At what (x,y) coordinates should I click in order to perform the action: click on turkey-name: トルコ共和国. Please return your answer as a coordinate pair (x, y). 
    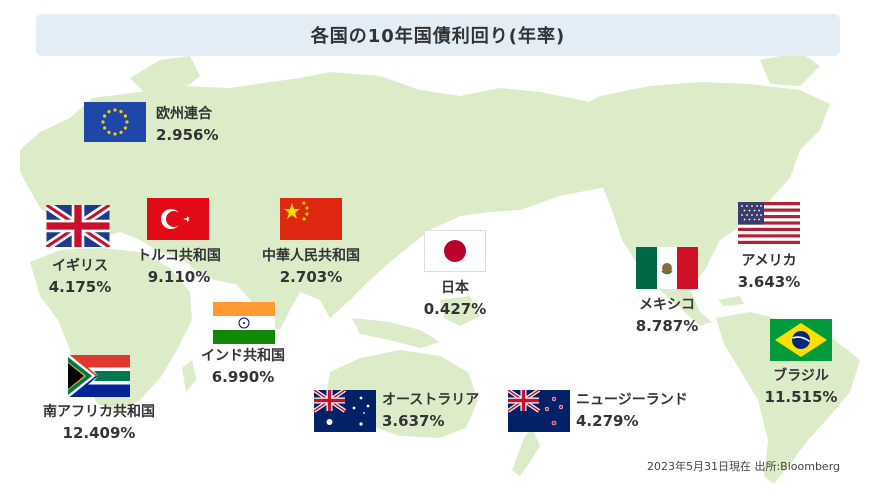
    Looking at the image, I should click on (179, 256).